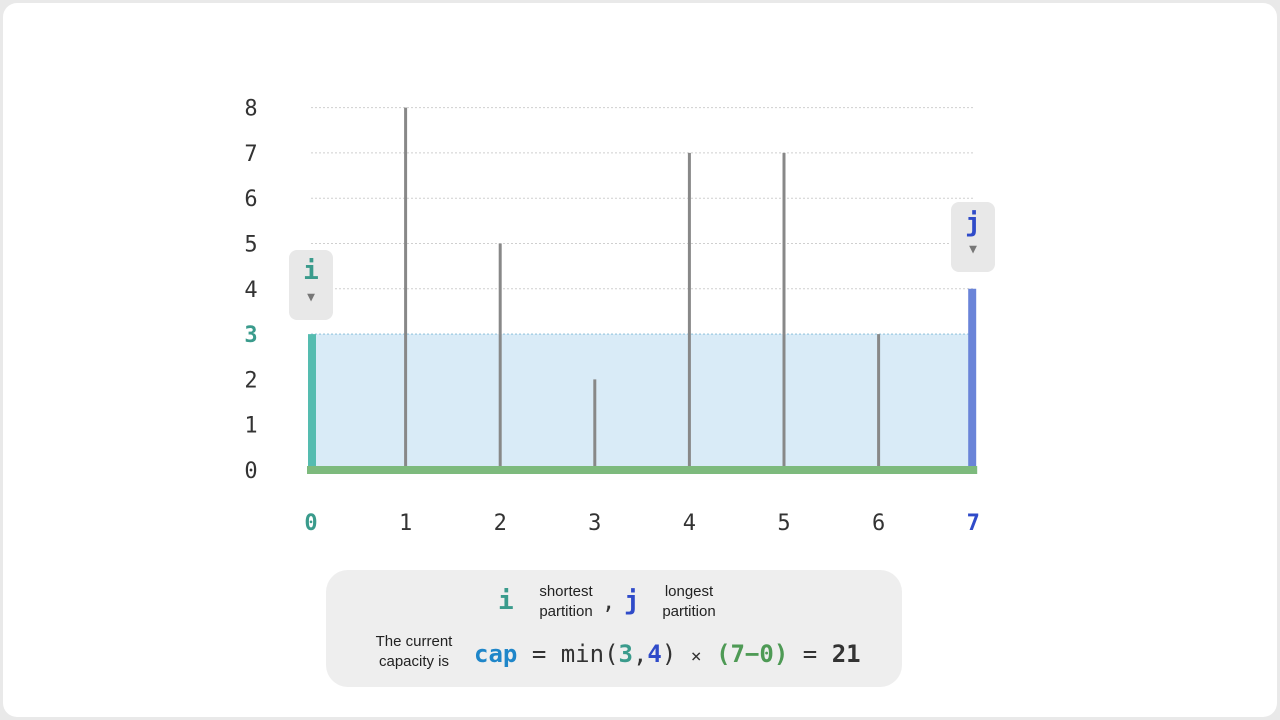 The width and height of the screenshot is (1280, 720). I want to click on legend-i-description: shortest partition, so click(566, 602).